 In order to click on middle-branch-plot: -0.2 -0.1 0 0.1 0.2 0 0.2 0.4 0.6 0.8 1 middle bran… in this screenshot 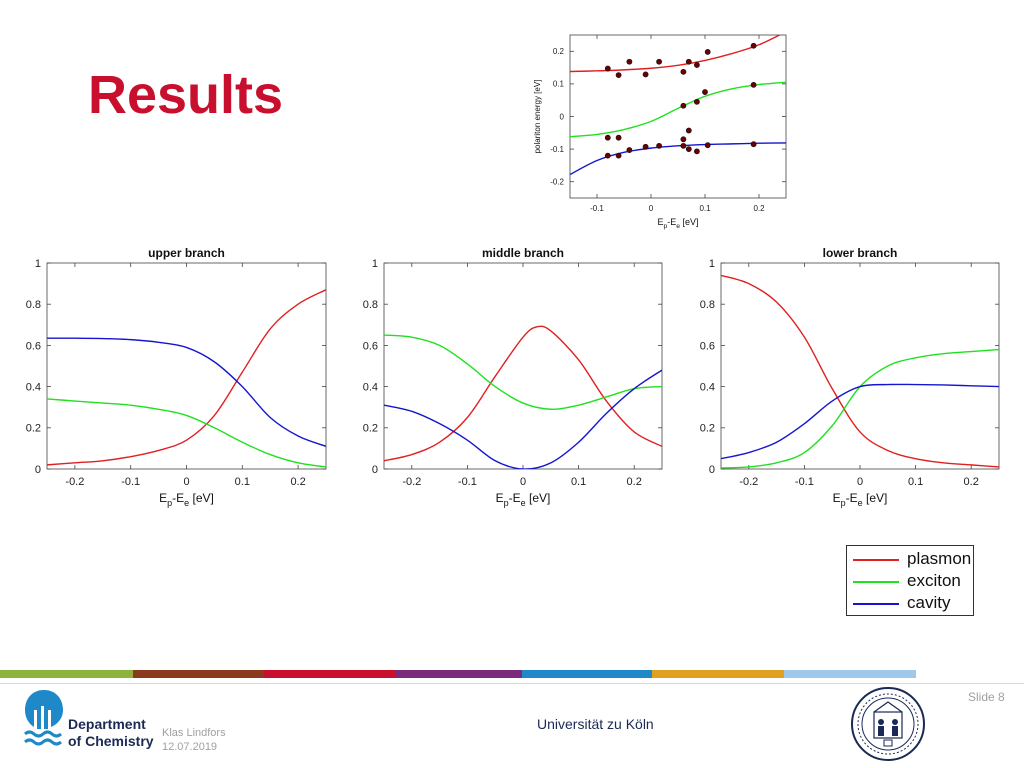, I will do `click(513, 377)`.